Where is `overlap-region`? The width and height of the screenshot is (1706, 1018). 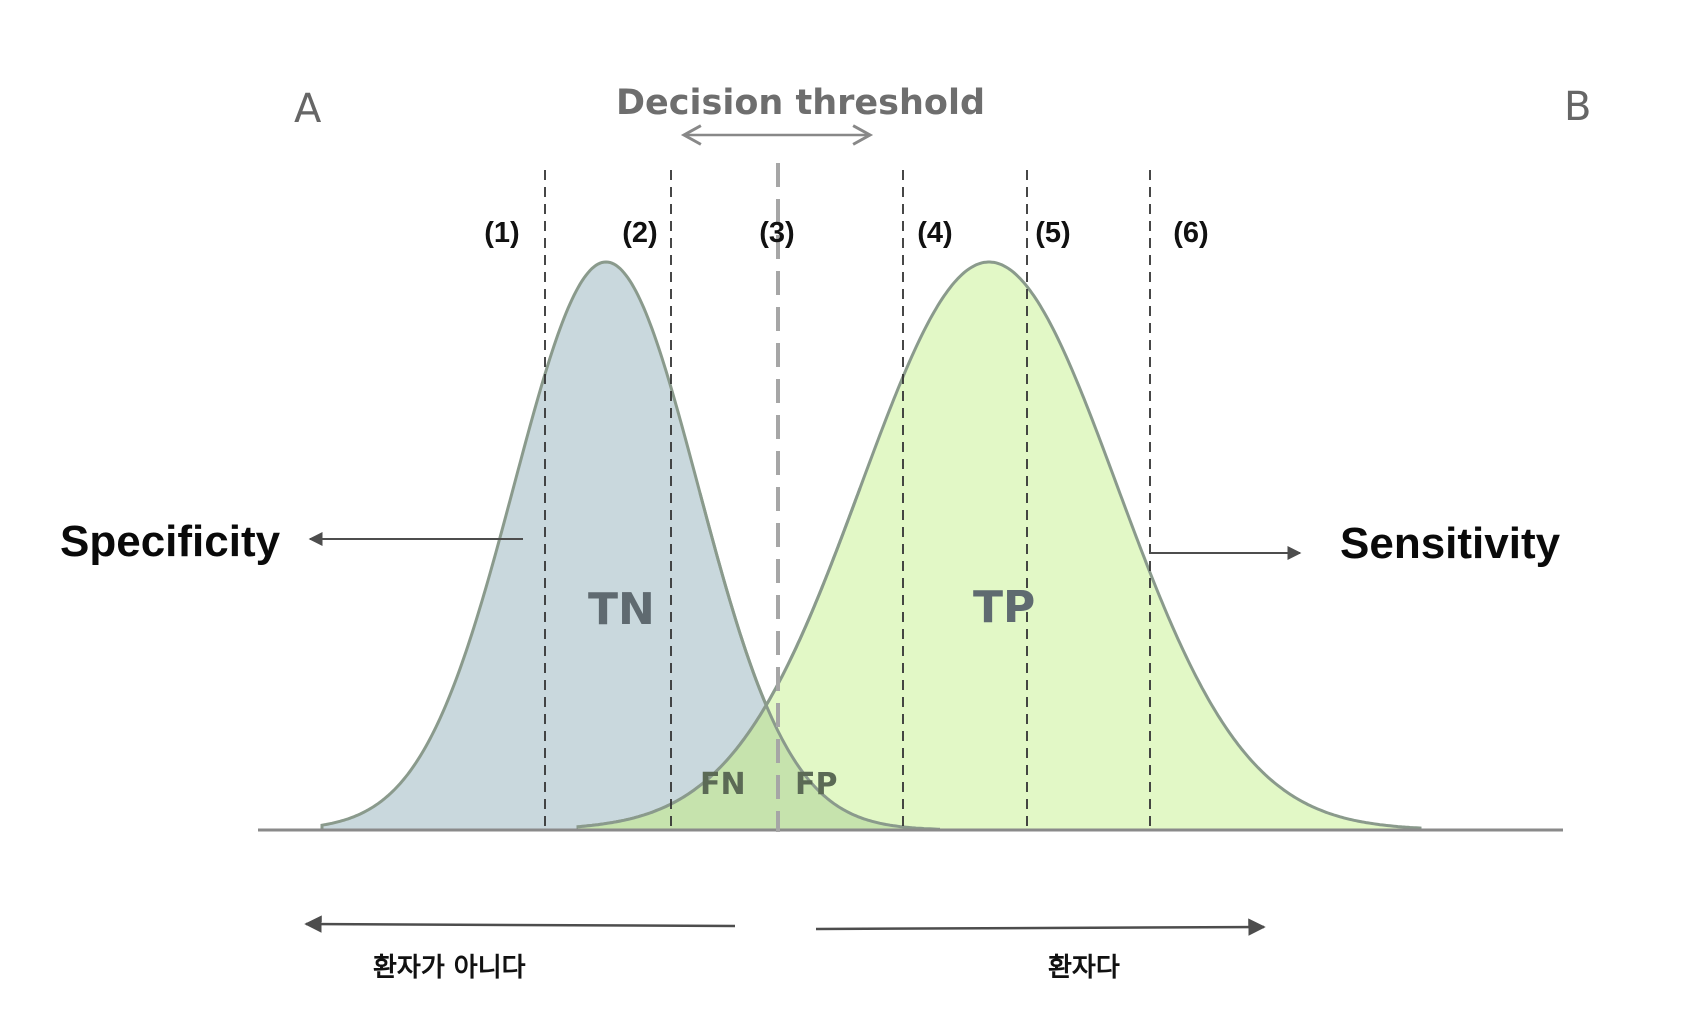
overlap-region is located at coordinates (759, 767).